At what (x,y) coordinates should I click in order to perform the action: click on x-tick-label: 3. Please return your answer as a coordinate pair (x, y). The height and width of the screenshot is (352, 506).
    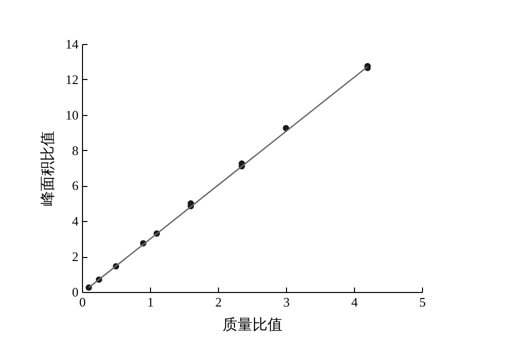
    Looking at the image, I should click on (286, 302).